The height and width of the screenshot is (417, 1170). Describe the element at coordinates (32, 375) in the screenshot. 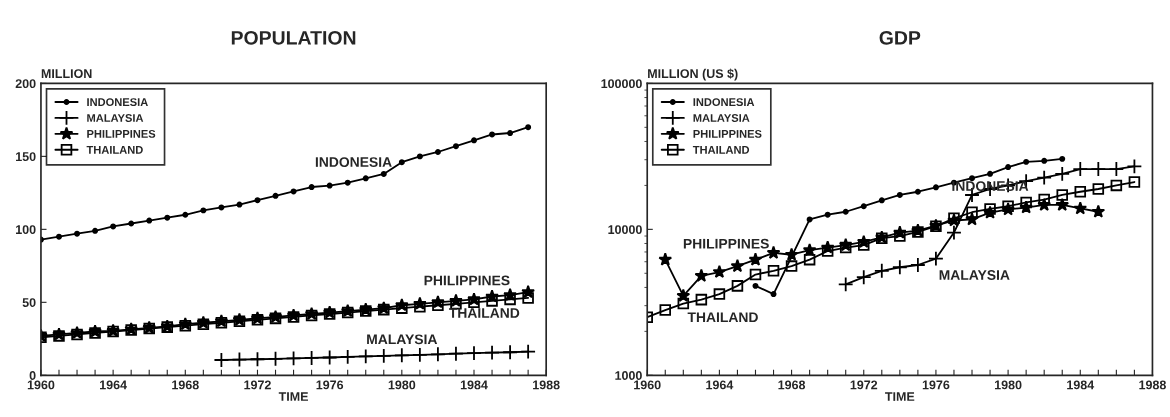

I see `y-tick-label: 0` at that location.